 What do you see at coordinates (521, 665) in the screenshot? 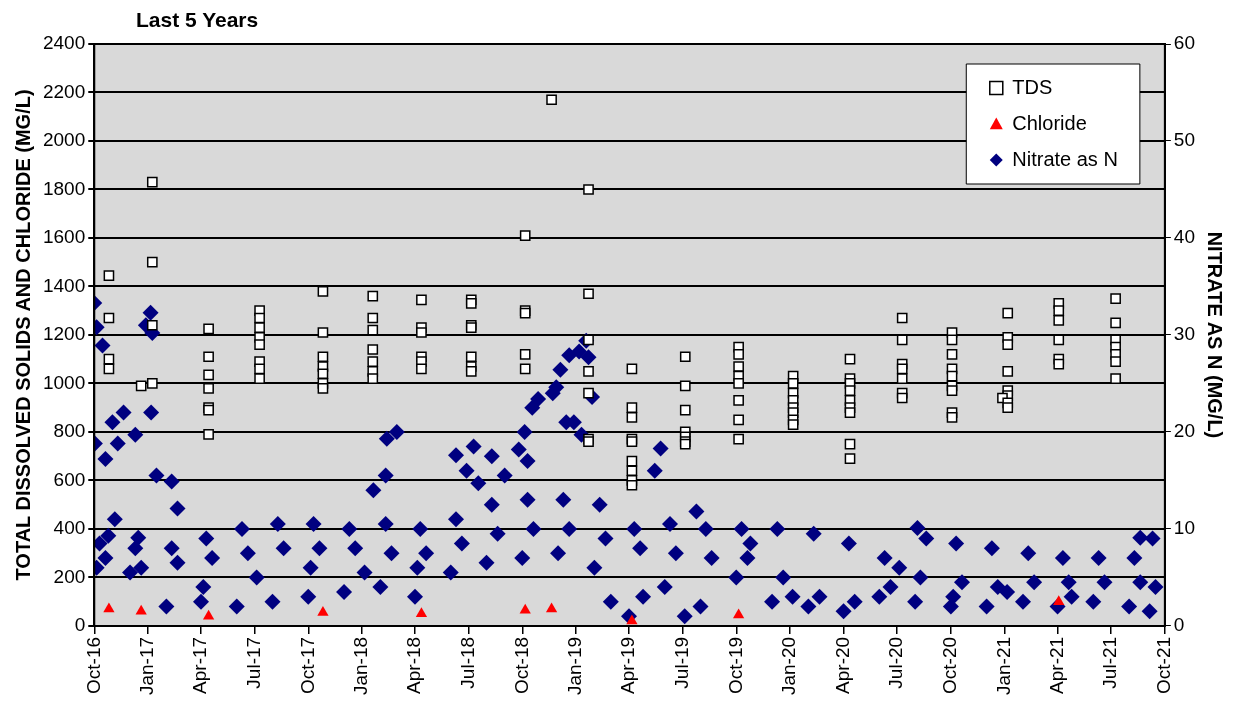
I see `x-tick-label: Oct-18` at bounding box center [521, 665].